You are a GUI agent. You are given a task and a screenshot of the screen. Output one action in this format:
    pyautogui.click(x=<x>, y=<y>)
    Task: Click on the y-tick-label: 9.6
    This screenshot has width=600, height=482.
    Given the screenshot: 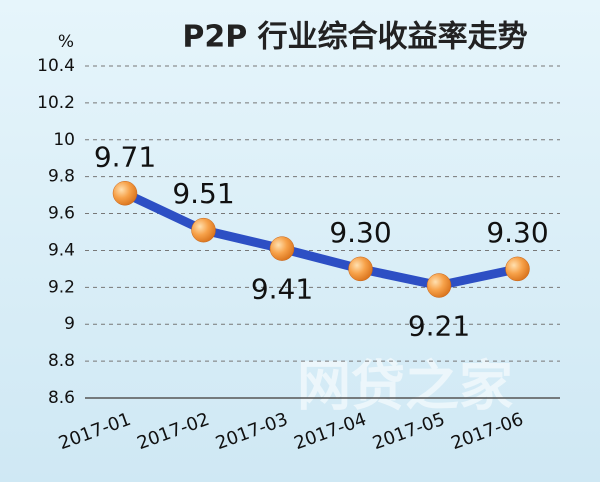 What is the action you would take?
    pyautogui.click(x=61, y=214)
    